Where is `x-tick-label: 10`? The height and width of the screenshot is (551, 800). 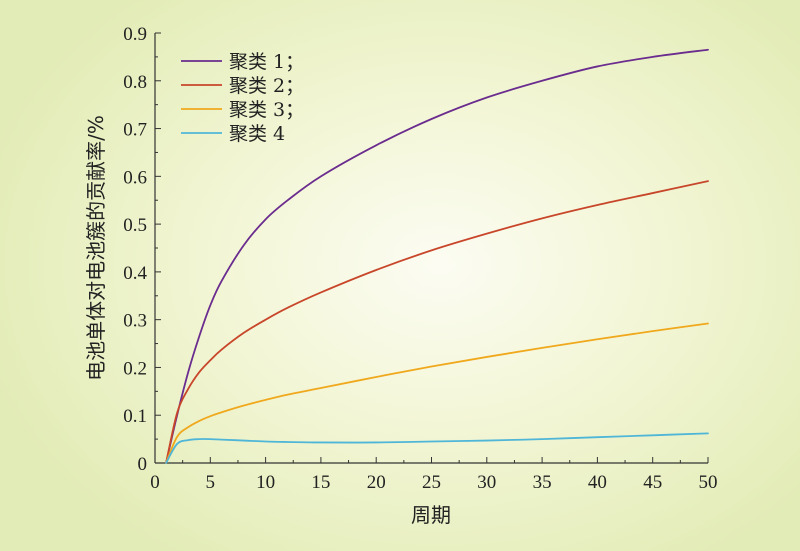
x-tick-label: 10 is located at coordinates (265, 482).